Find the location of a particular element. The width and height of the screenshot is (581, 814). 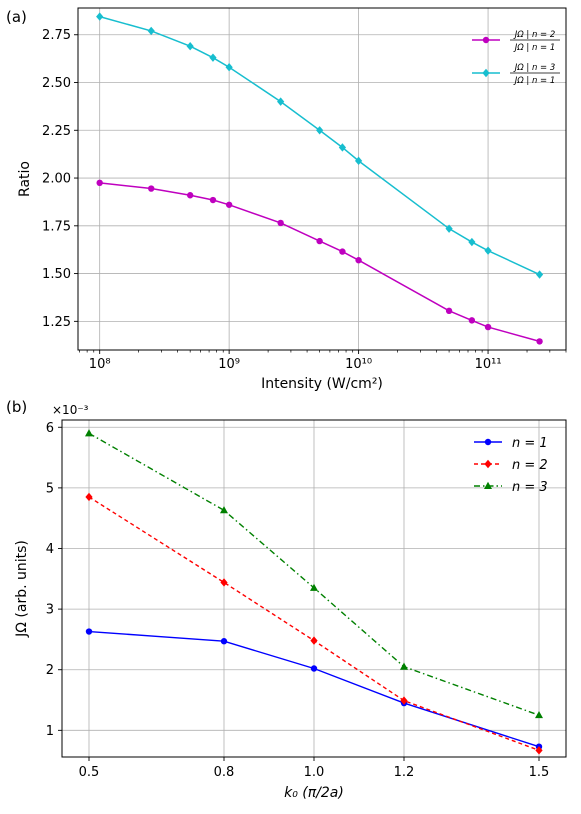

y-tick-label-a: 2.50 is located at coordinates (56, 83).